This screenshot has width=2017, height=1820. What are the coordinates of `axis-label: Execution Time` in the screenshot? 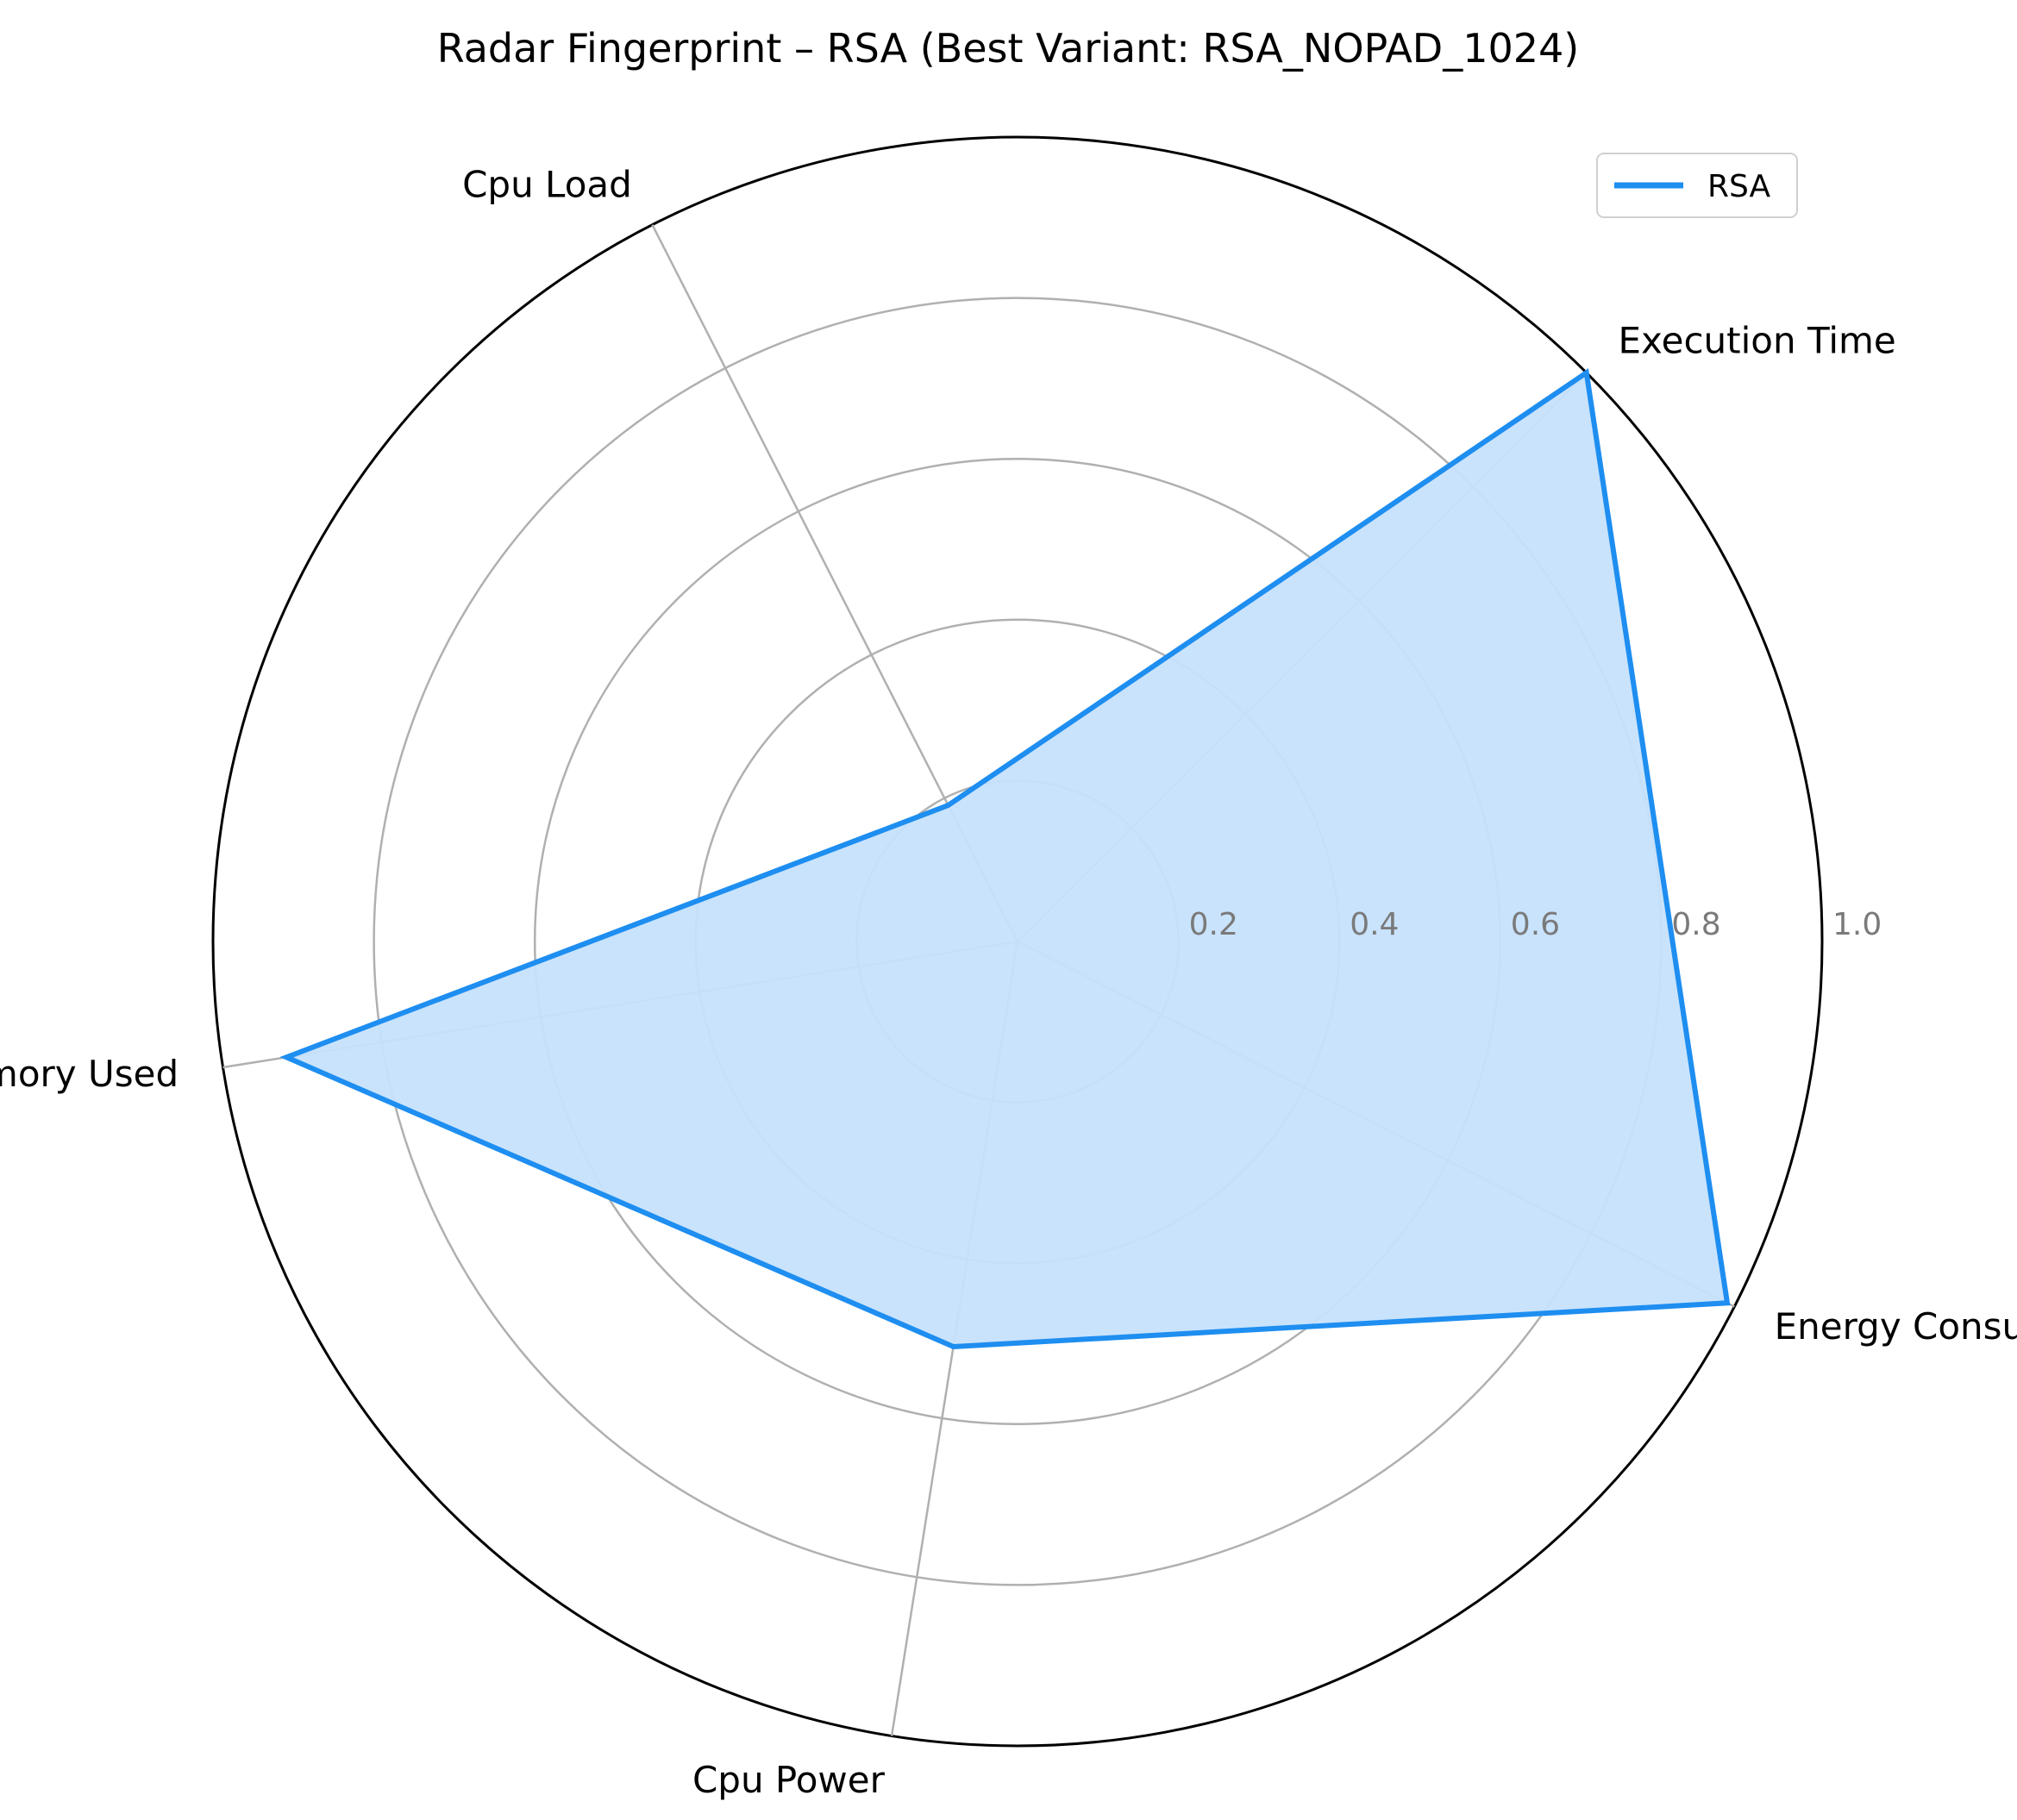 It's located at (1757, 340).